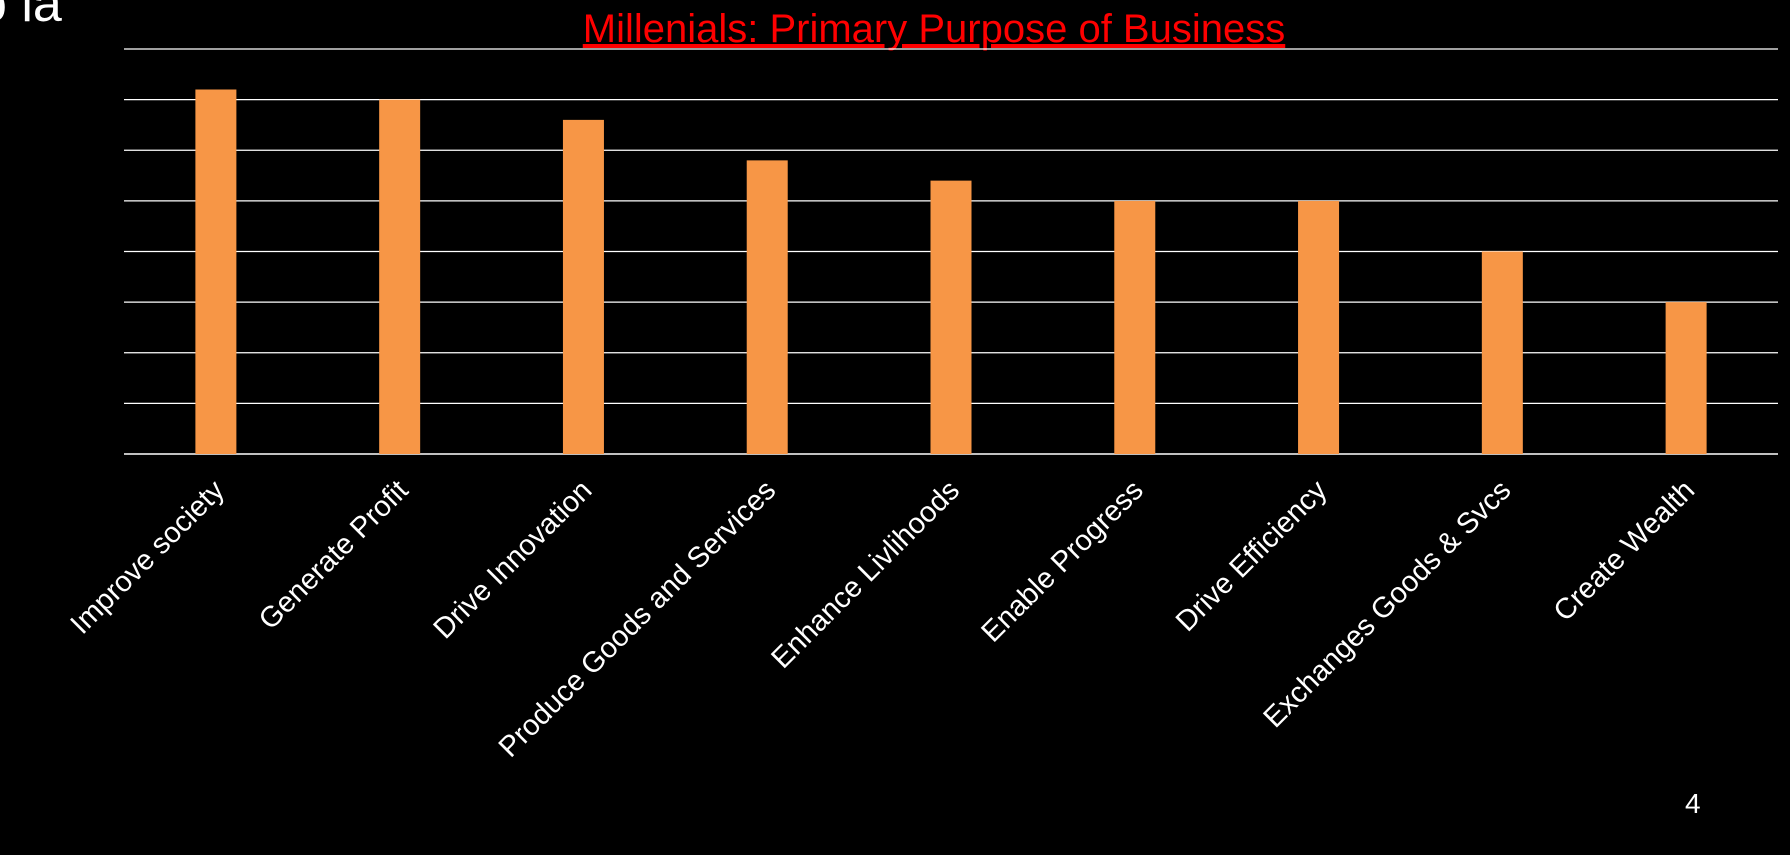 The width and height of the screenshot is (1790, 855). I want to click on x-tick-label: Enhance Livlihoods, so click(865, 574).